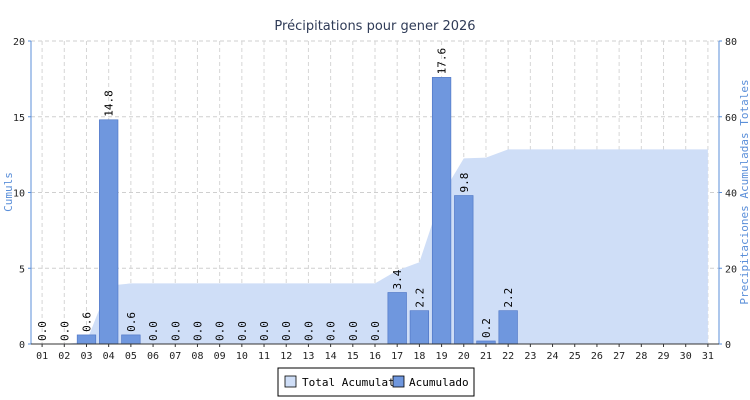 This screenshot has height=400, width=750. What do you see at coordinates (353, 356) in the screenshot?
I see `x-tick-label: 15` at bounding box center [353, 356].